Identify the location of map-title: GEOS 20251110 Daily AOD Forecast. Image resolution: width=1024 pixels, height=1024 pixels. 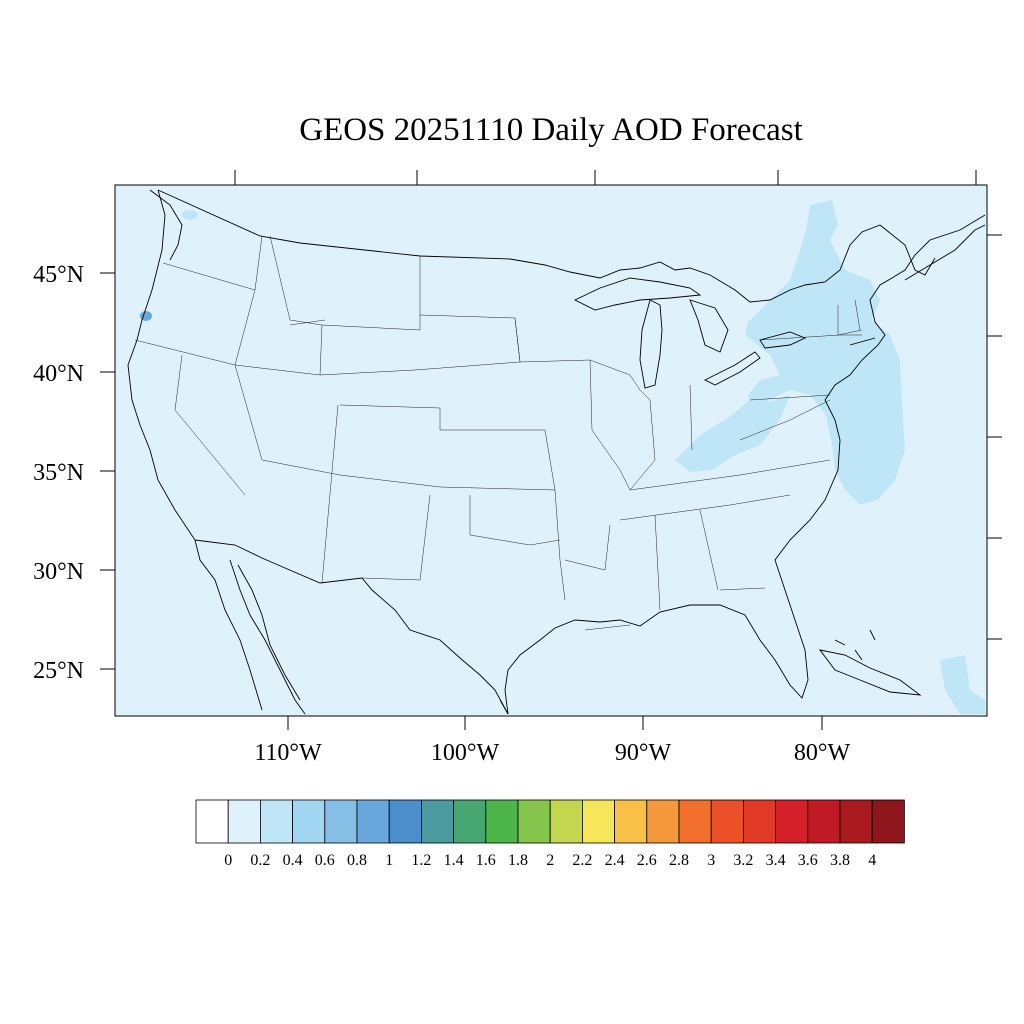
(551, 130).